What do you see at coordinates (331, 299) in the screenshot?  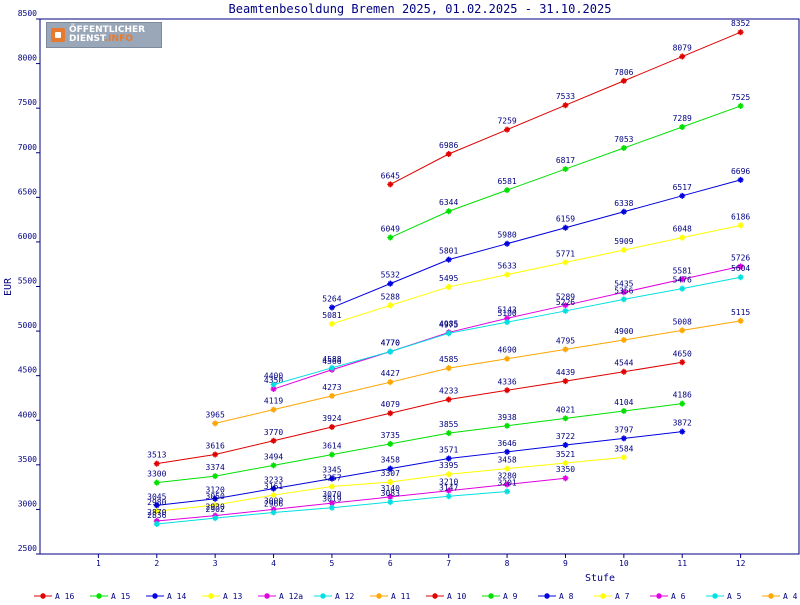 I see `data-label: 5264` at bounding box center [331, 299].